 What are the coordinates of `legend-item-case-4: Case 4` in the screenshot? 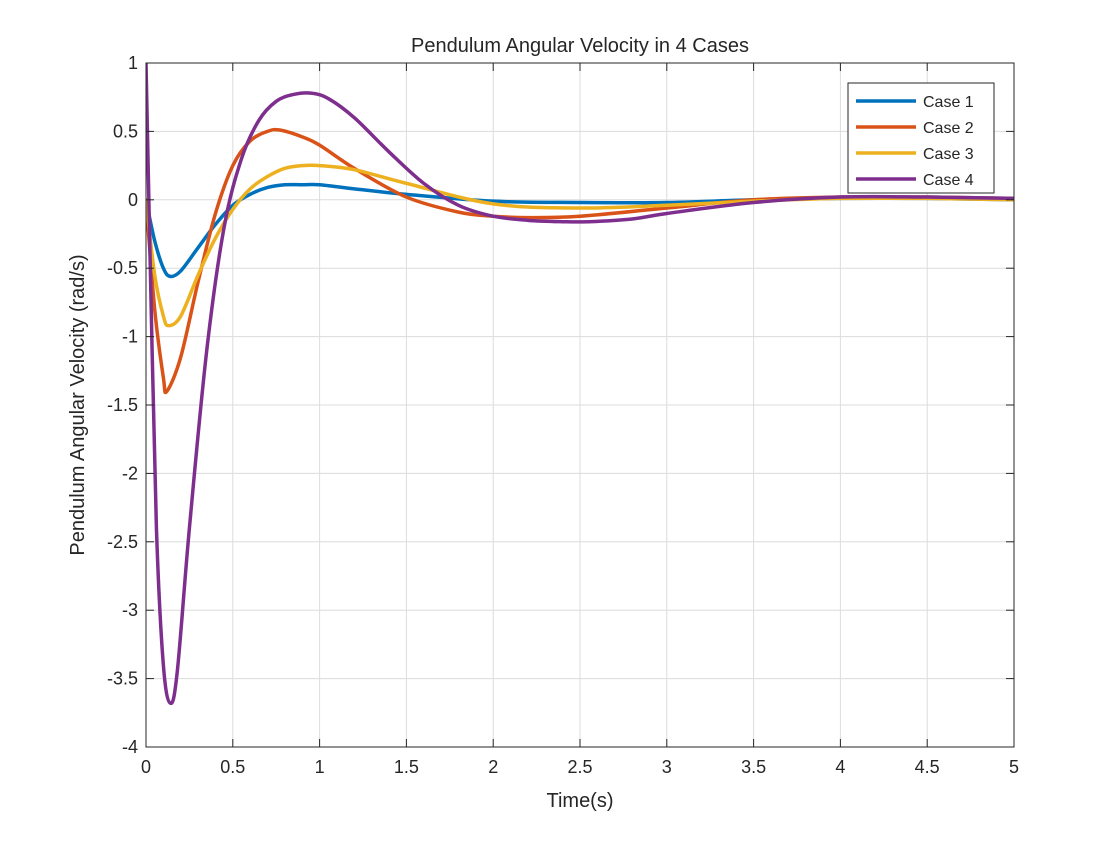 It's located at (915, 180).